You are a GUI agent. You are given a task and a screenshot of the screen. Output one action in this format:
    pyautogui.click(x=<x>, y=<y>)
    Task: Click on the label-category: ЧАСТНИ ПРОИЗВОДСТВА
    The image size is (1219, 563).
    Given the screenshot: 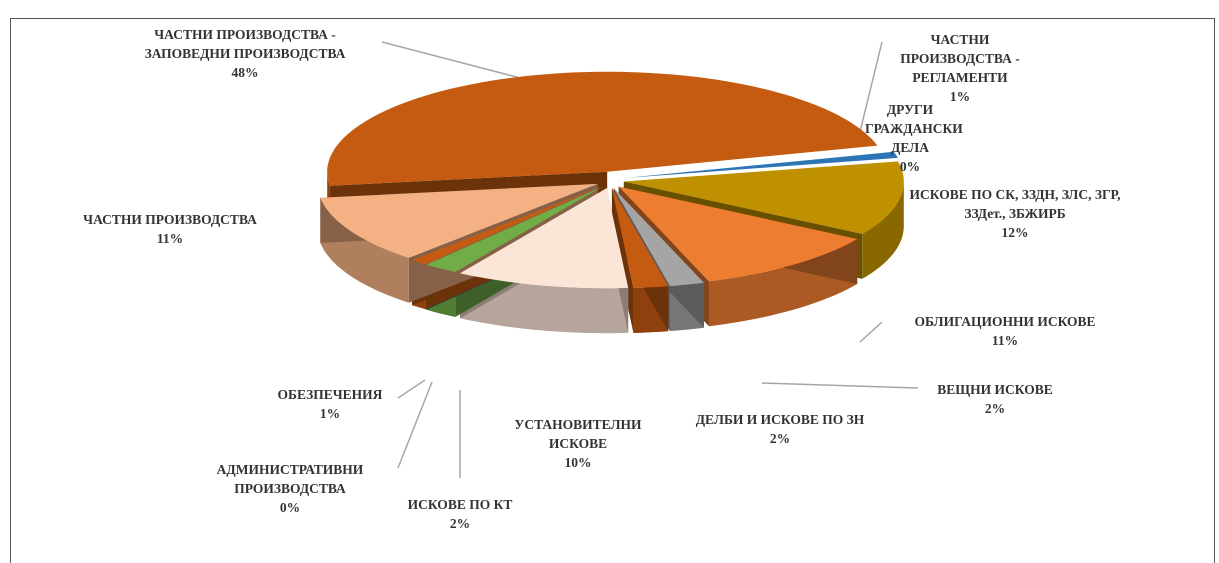 What is the action you would take?
    pyautogui.click(x=170, y=219)
    